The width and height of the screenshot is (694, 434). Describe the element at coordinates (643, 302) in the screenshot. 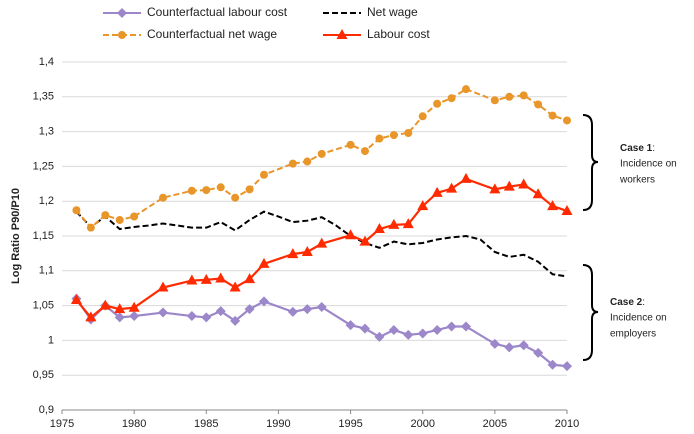

I see `annotation-suffix: :` at that location.